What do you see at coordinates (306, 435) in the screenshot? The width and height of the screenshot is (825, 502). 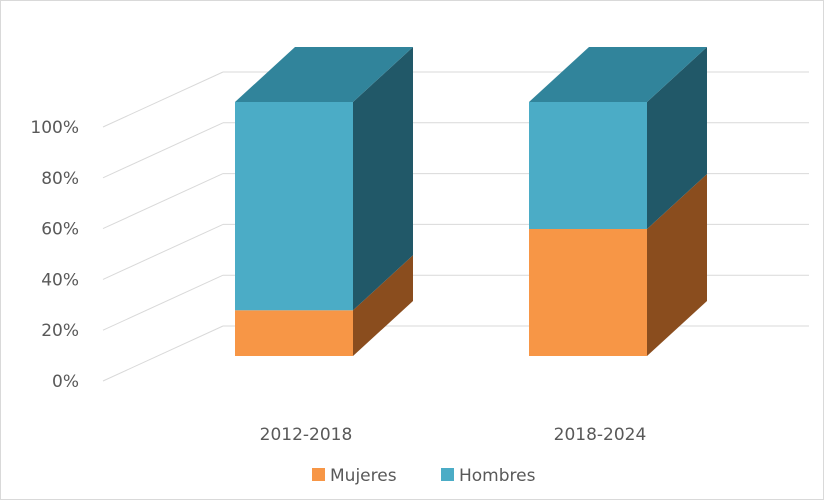 I see `x-category-label: 2012-2018` at bounding box center [306, 435].